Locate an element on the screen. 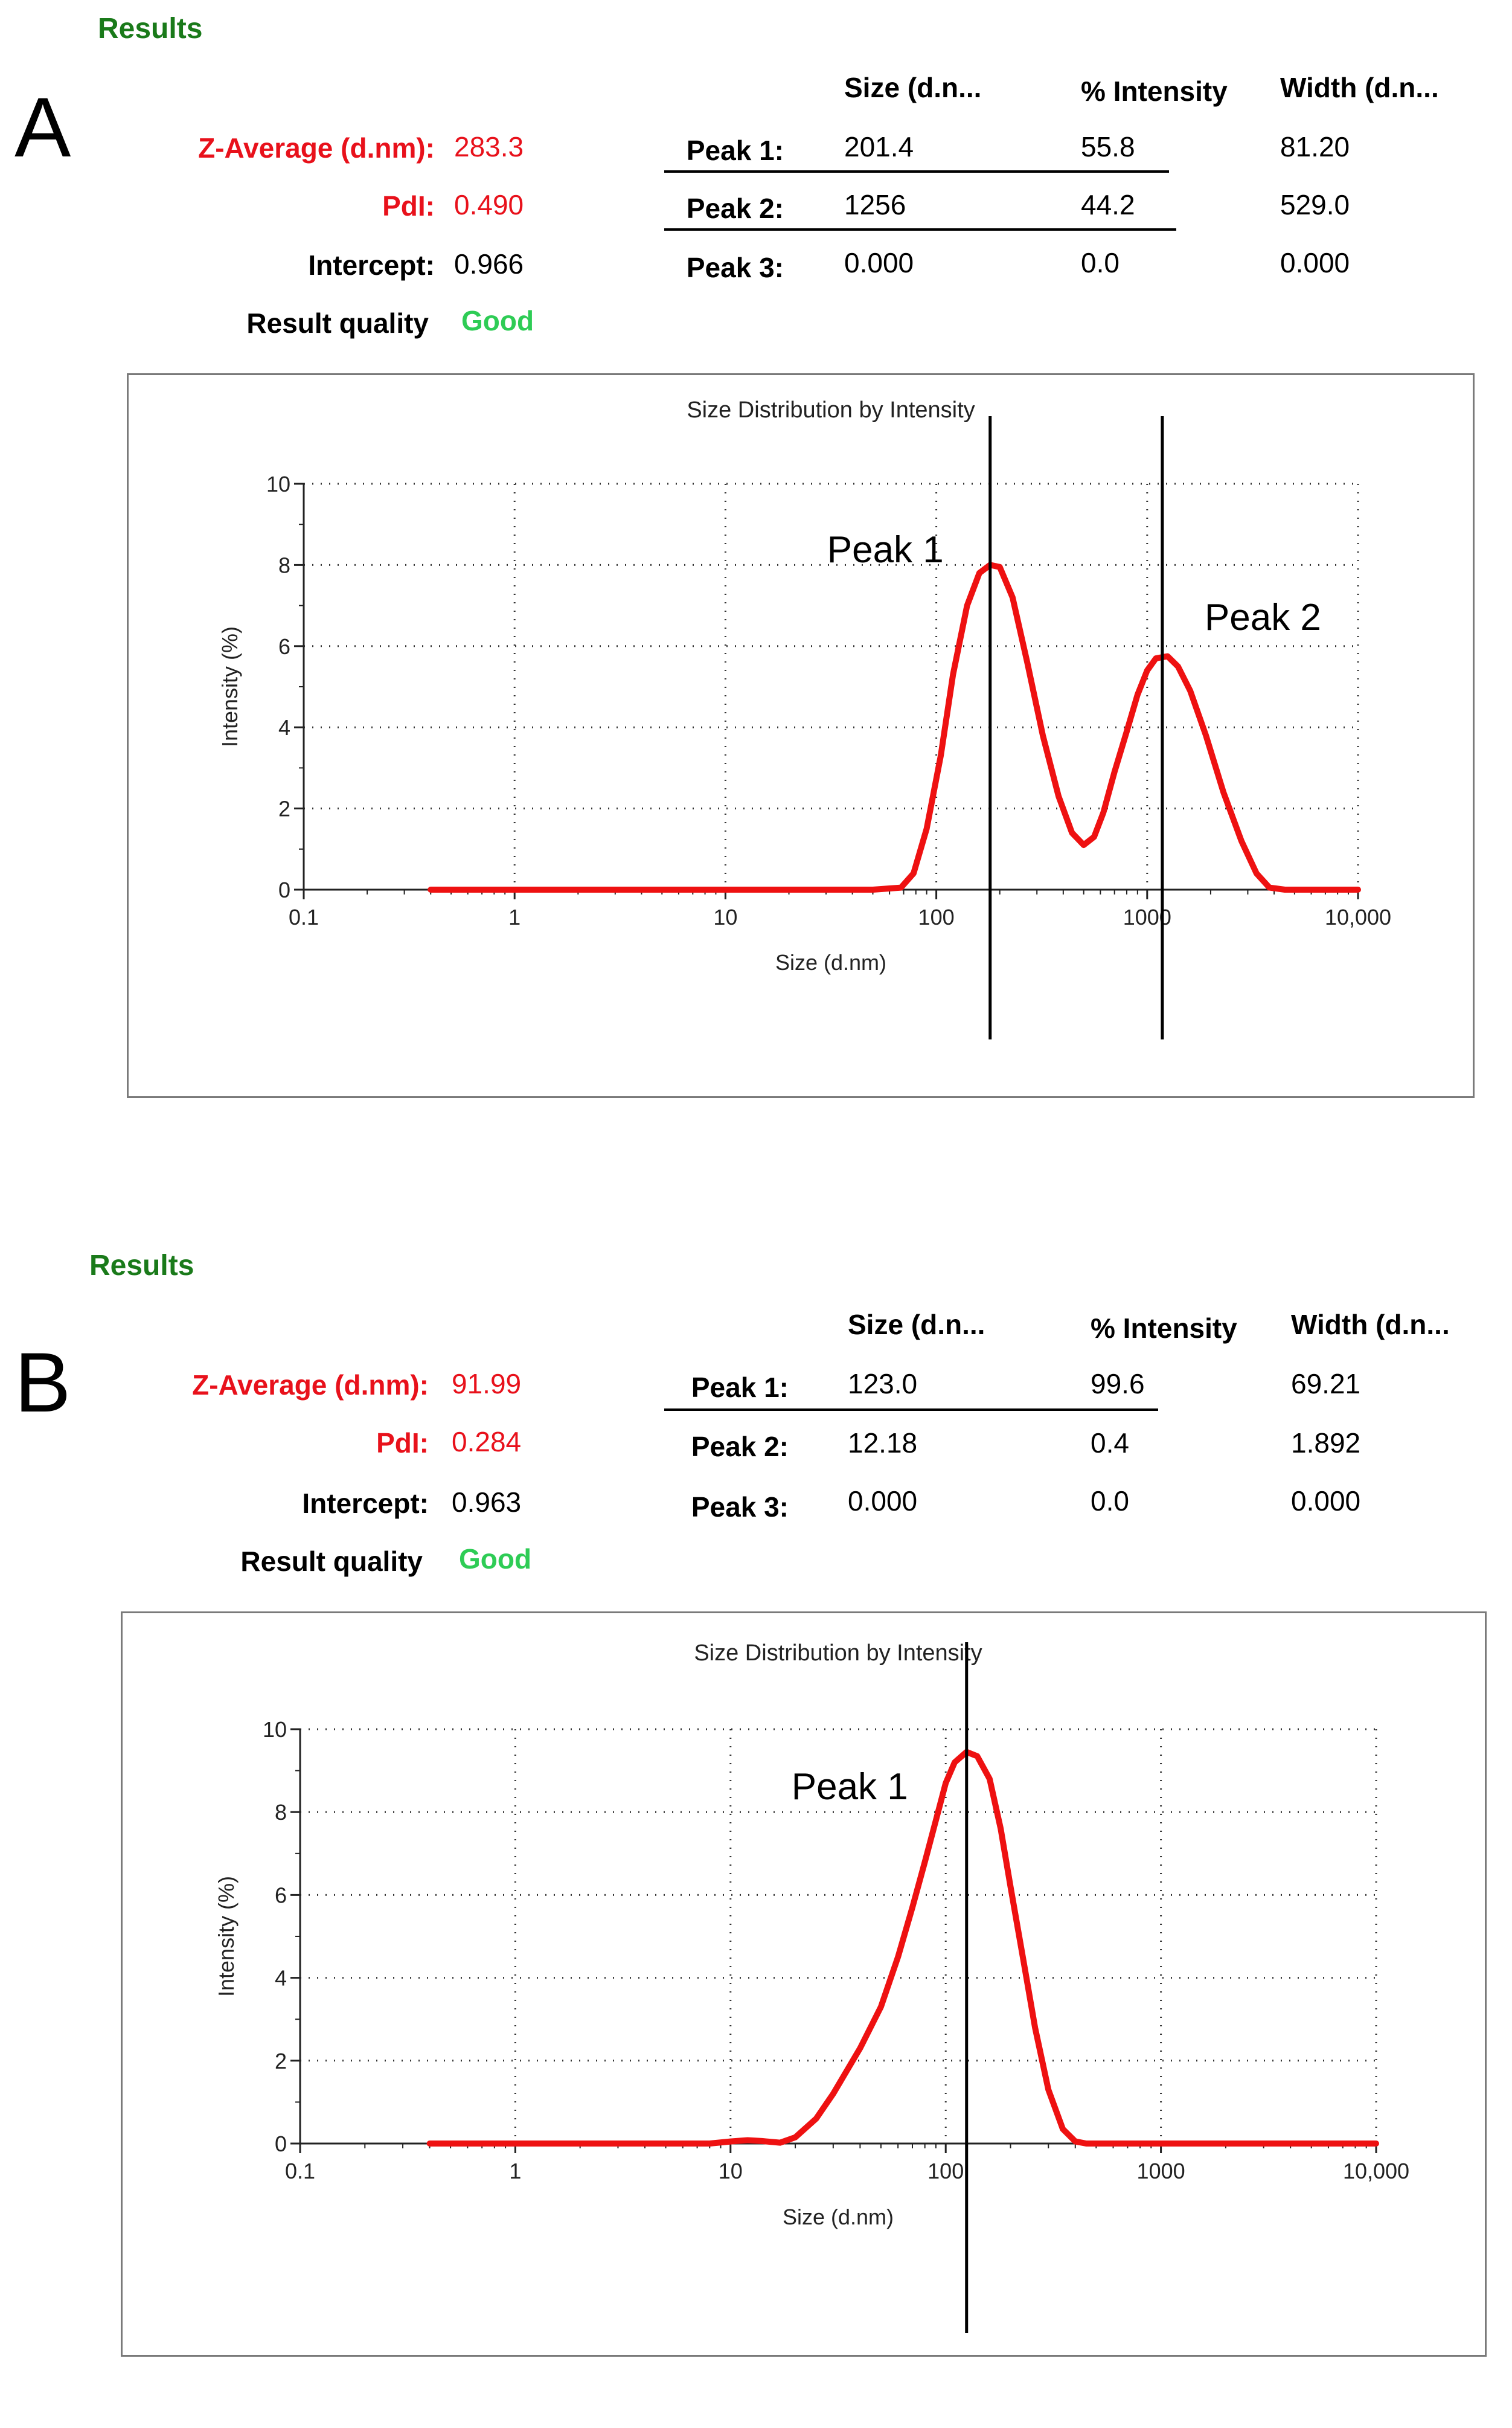  peak-2-intensity: 0.4 is located at coordinates (1110, 1443).